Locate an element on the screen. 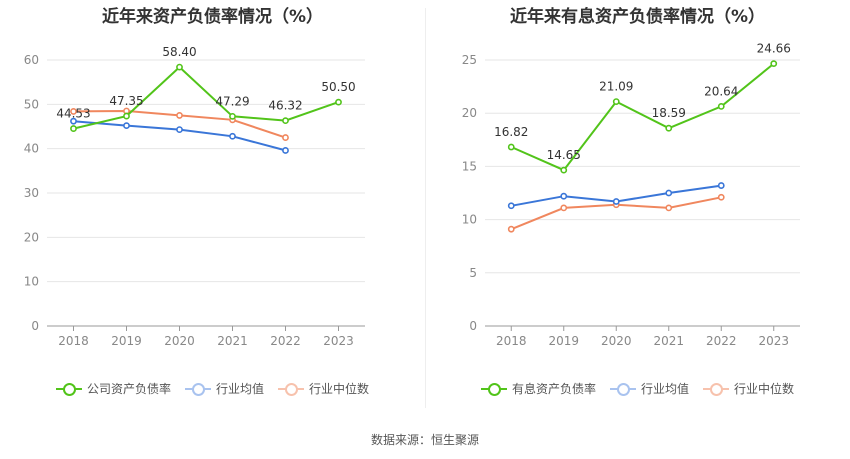 The width and height of the screenshot is (850, 459). legend-item-company: 公司资产负债率 is located at coordinates (113, 388).